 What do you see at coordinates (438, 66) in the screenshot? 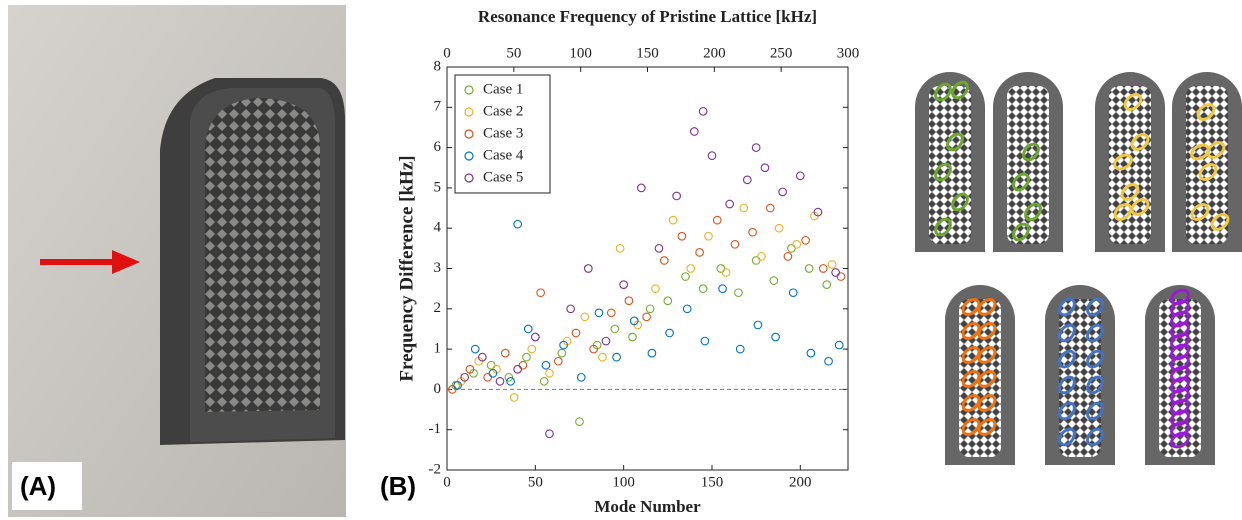
I see `y-tick-label: 8` at bounding box center [438, 66].